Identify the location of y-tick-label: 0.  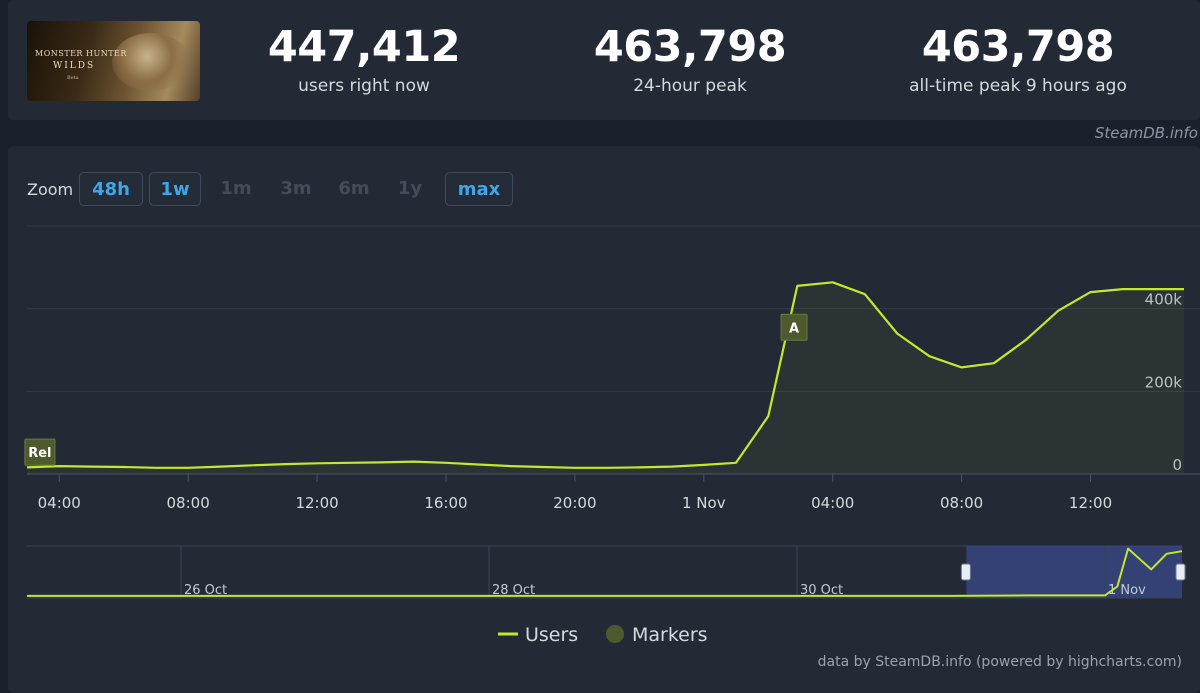
(1177, 465).